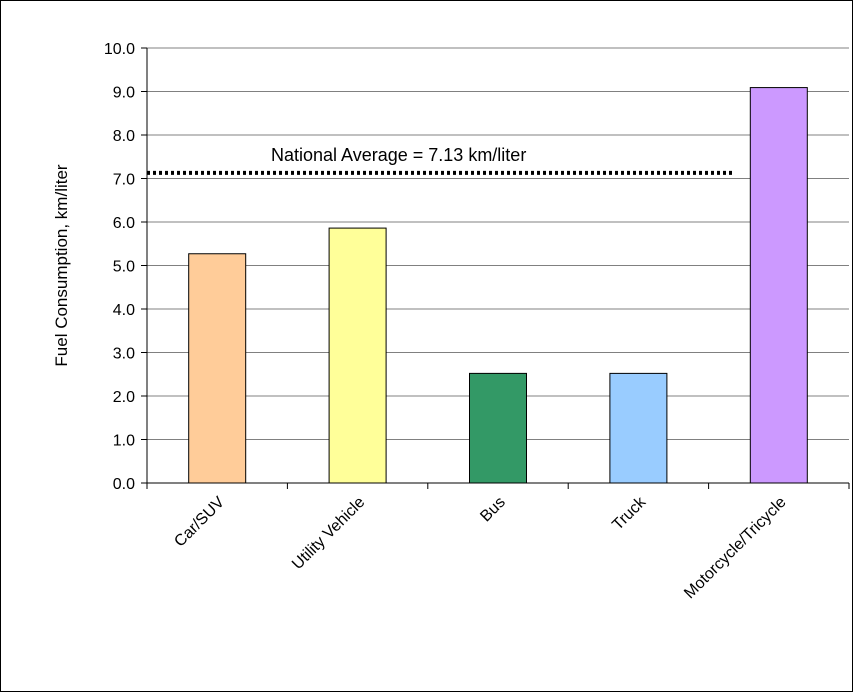 The width and height of the screenshot is (853, 692). What do you see at coordinates (498, 428) in the screenshot?
I see `bar-bus` at bounding box center [498, 428].